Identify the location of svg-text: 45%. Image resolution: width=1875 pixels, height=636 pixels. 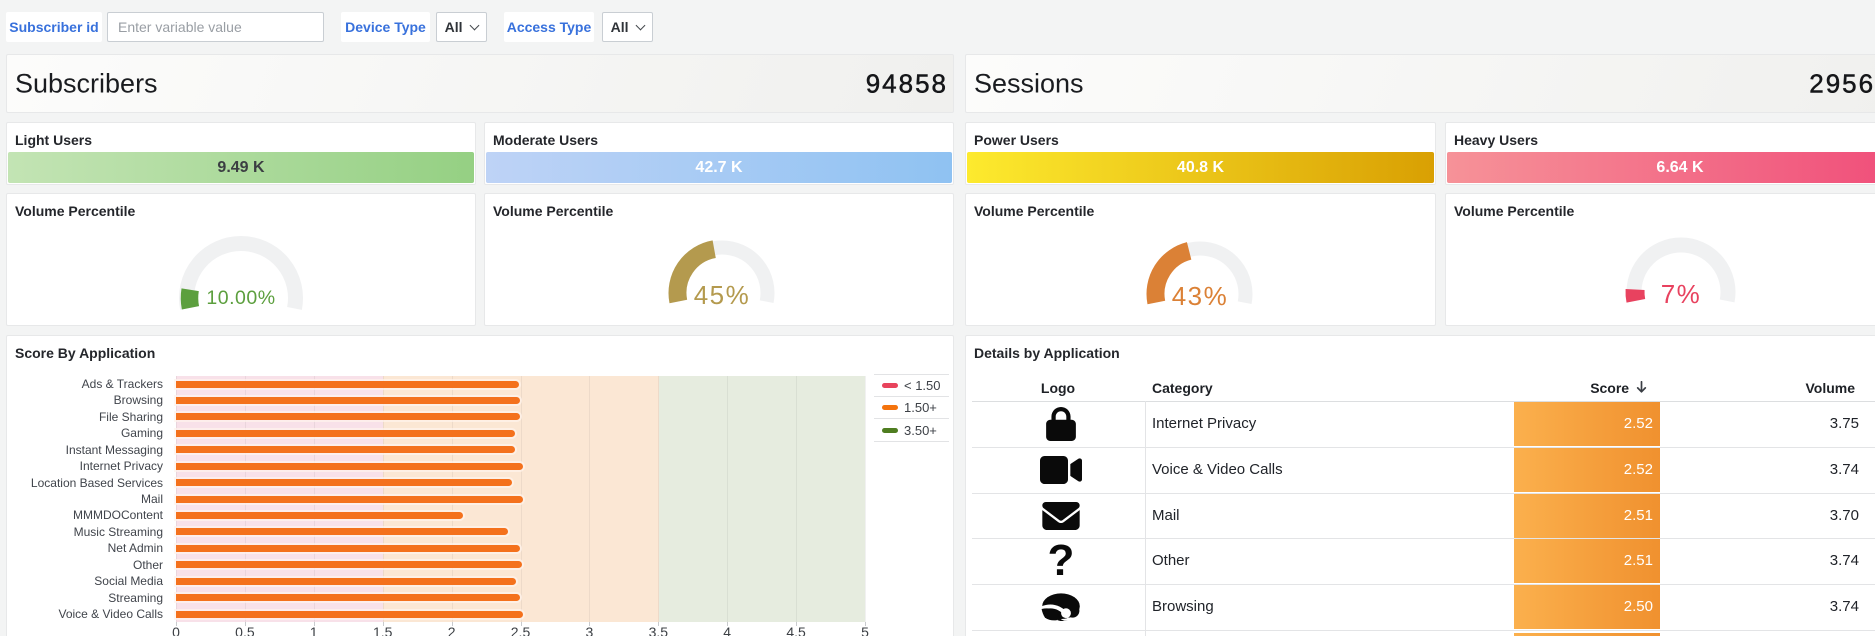
(722, 295).